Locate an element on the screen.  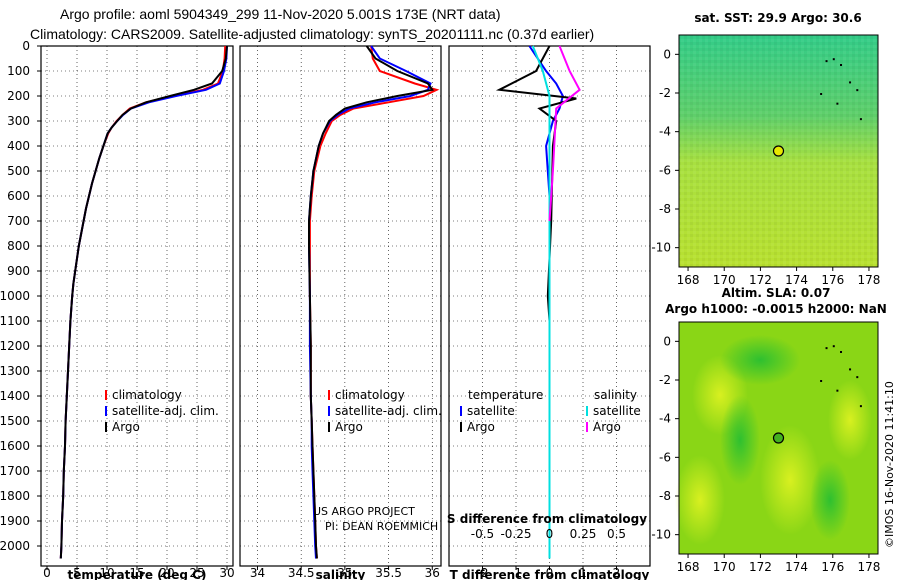
y-tick-label: 1000 is located at coordinates (15, 296).